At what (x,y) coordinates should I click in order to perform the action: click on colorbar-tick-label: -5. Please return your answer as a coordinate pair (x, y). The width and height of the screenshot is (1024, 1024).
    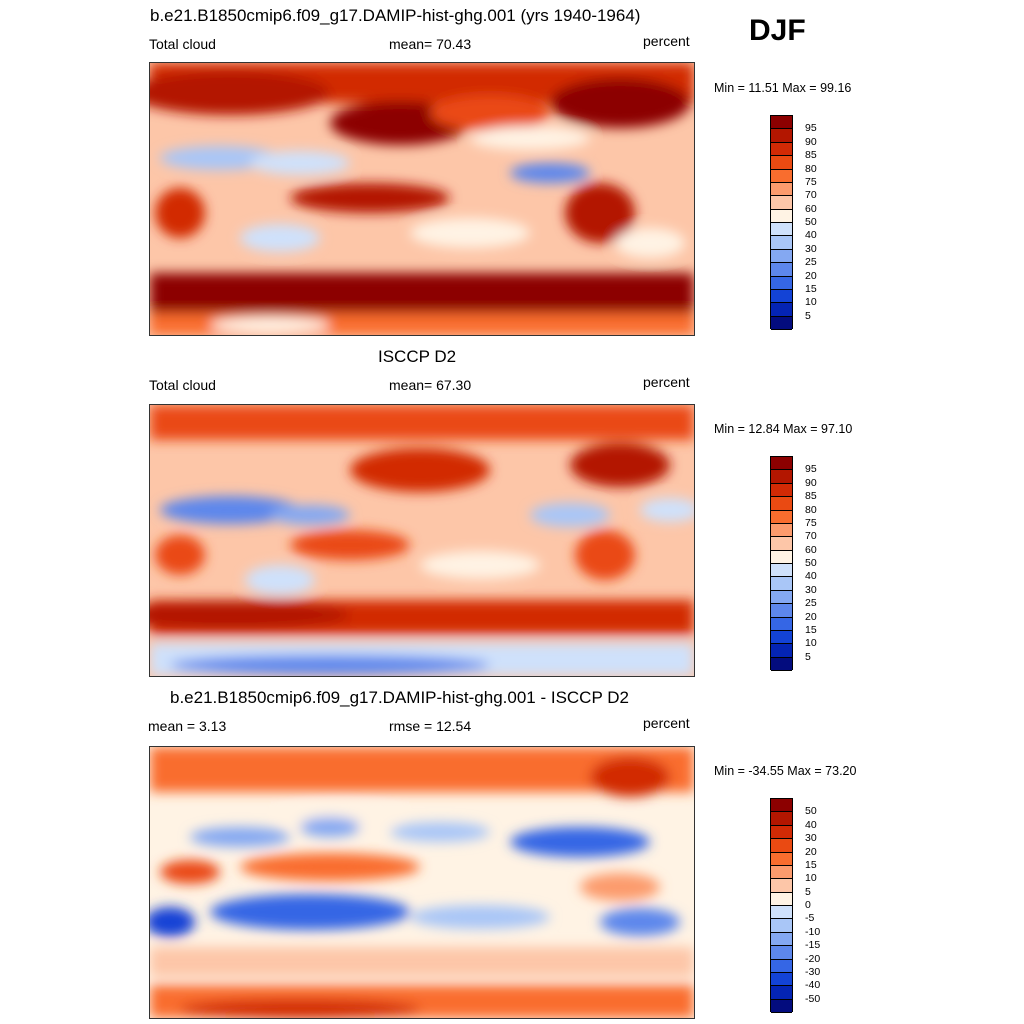
    Looking at the image, I should click on (810, 918).